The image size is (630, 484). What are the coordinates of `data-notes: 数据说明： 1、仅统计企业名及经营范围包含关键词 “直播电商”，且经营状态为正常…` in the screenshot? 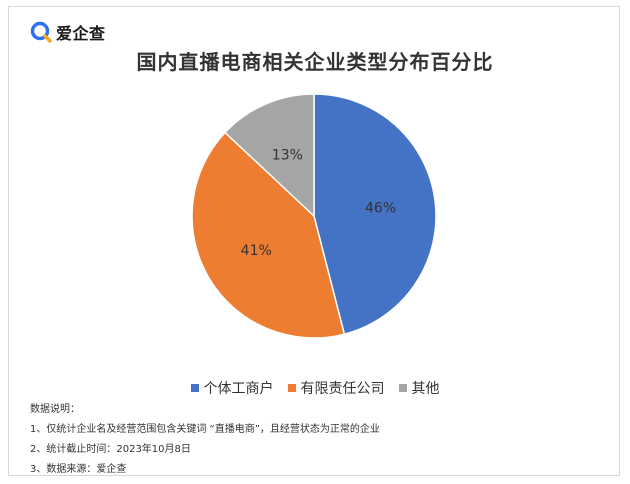 It's located at (205, 440).